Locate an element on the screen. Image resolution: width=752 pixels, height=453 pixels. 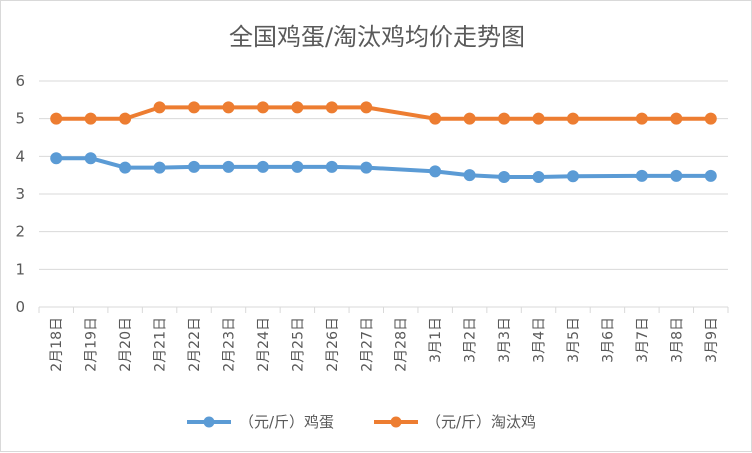
x-tick-label: 2月28日 is located at coordinates (402, 344).